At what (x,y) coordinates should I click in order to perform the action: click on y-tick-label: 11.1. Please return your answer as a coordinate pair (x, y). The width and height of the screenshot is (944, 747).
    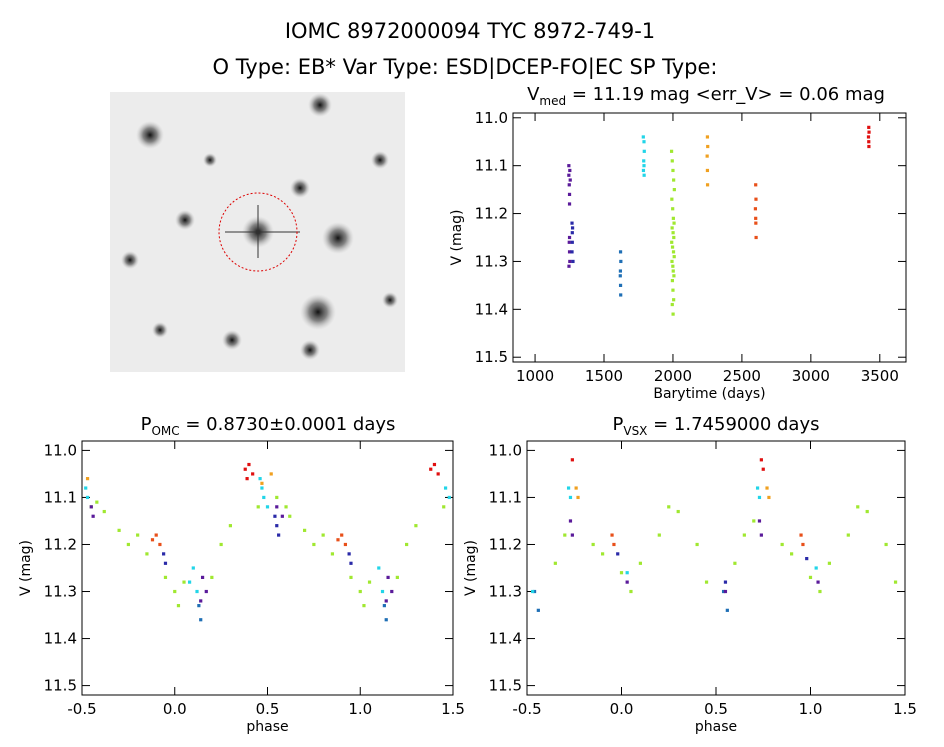
    Looking at the image, I should click on (505, 497).